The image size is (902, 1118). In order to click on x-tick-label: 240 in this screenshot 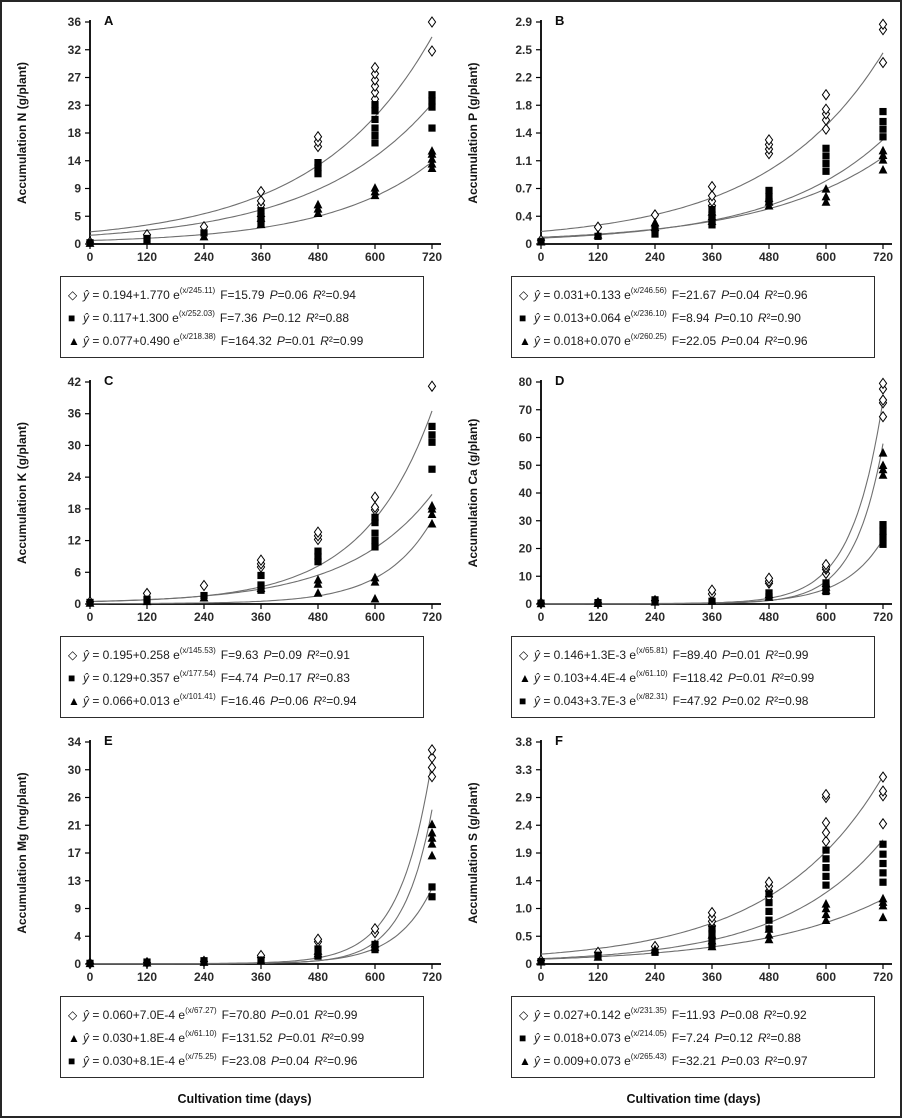, I will do `click(655, 257)`.